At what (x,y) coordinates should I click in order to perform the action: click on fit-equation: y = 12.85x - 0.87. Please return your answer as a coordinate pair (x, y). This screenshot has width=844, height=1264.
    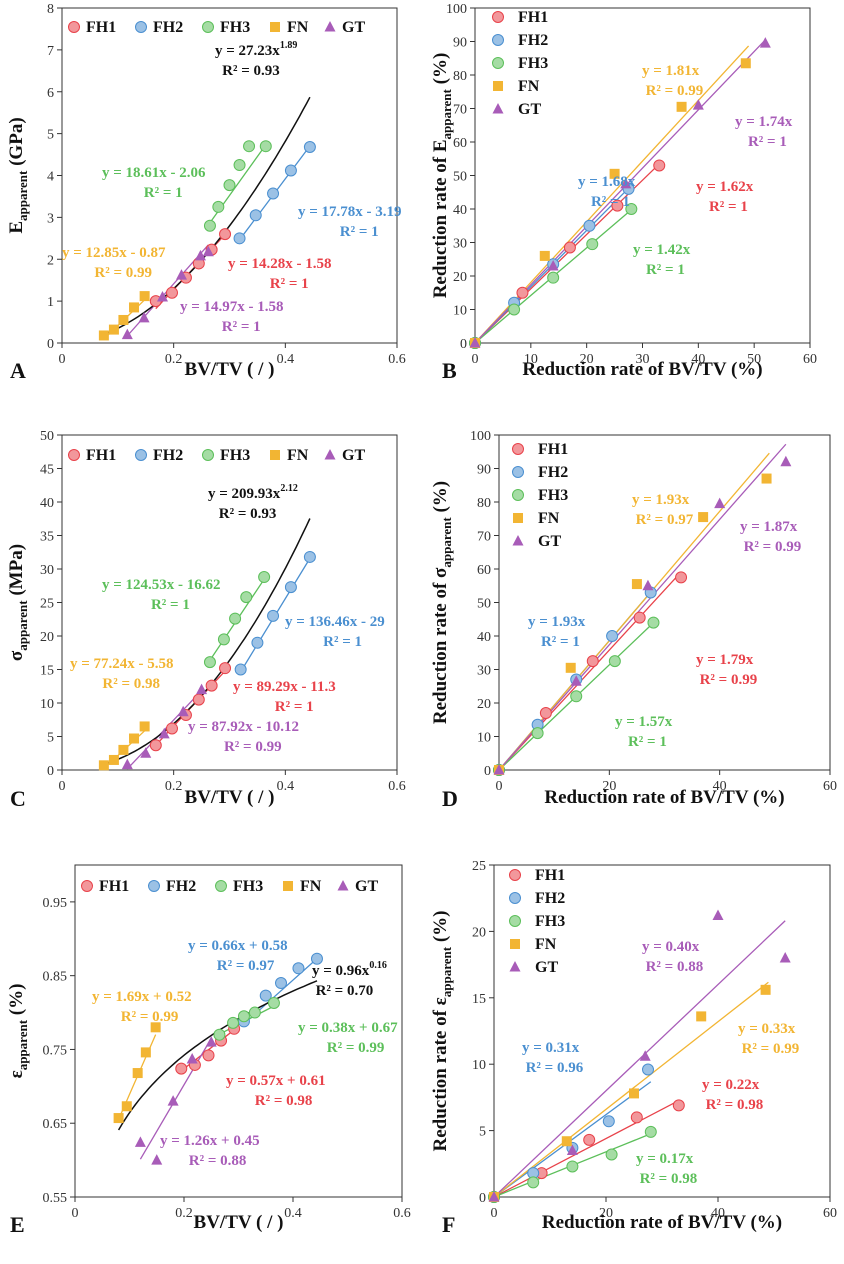
    Looking at the image, I should click on (114, 253).